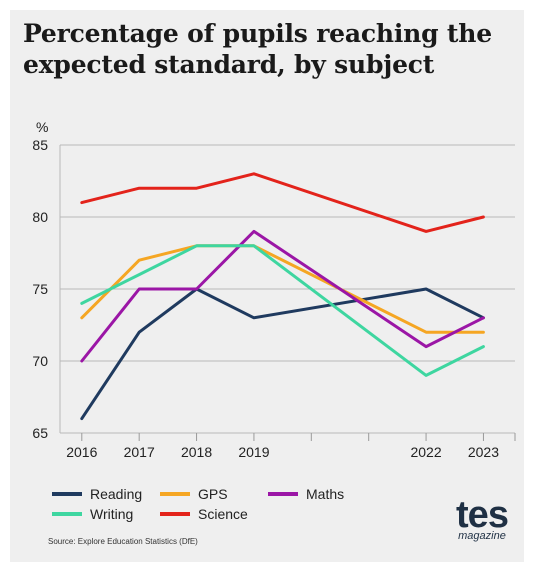 This screenshot has height=572, width=534. I want to click on x-tick-label: 2019, so click(253, 452).